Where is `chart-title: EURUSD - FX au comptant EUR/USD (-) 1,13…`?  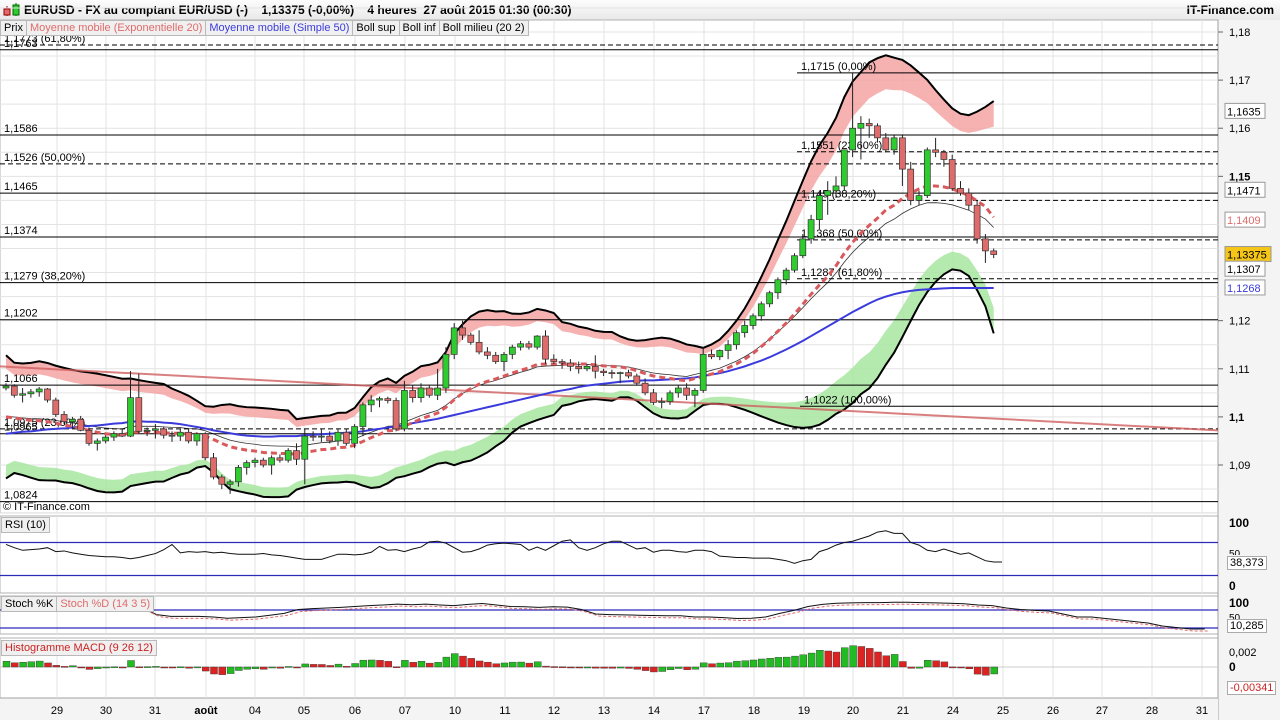 chart-title: EURUSD - FX au comptant EUR/USD (-) 1,13… is located at coordinates (298, 10).